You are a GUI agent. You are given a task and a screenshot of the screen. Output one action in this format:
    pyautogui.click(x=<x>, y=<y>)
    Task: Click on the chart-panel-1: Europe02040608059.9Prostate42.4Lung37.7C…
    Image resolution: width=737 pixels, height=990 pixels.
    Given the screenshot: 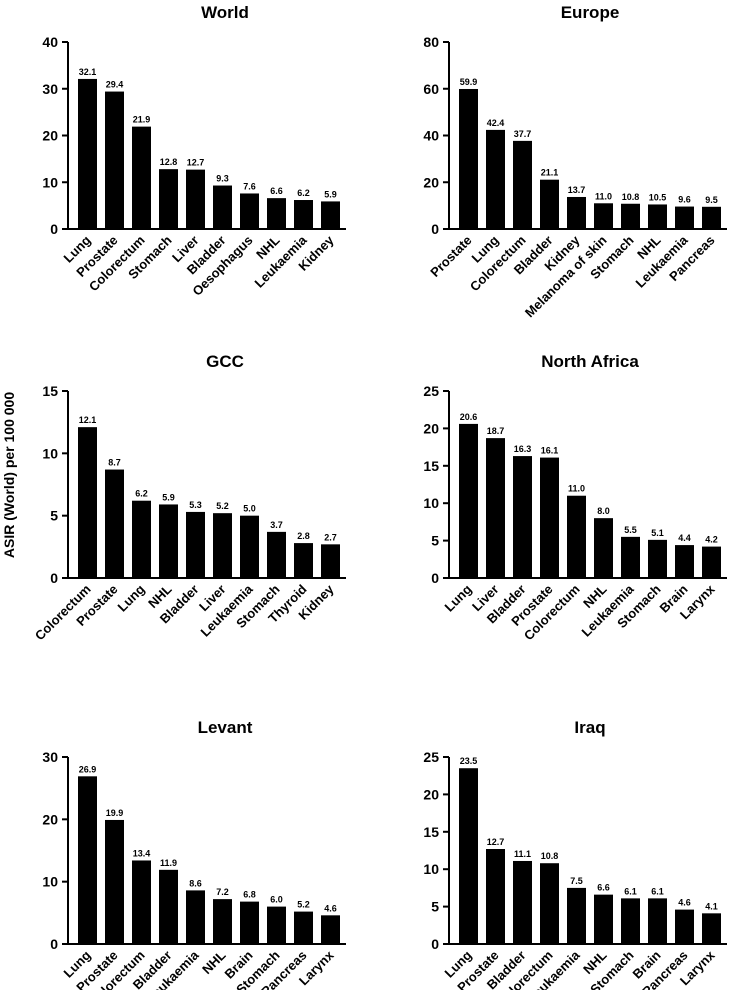 What is the action you would take?
    pyautogui.click(x=575, y=161)
    